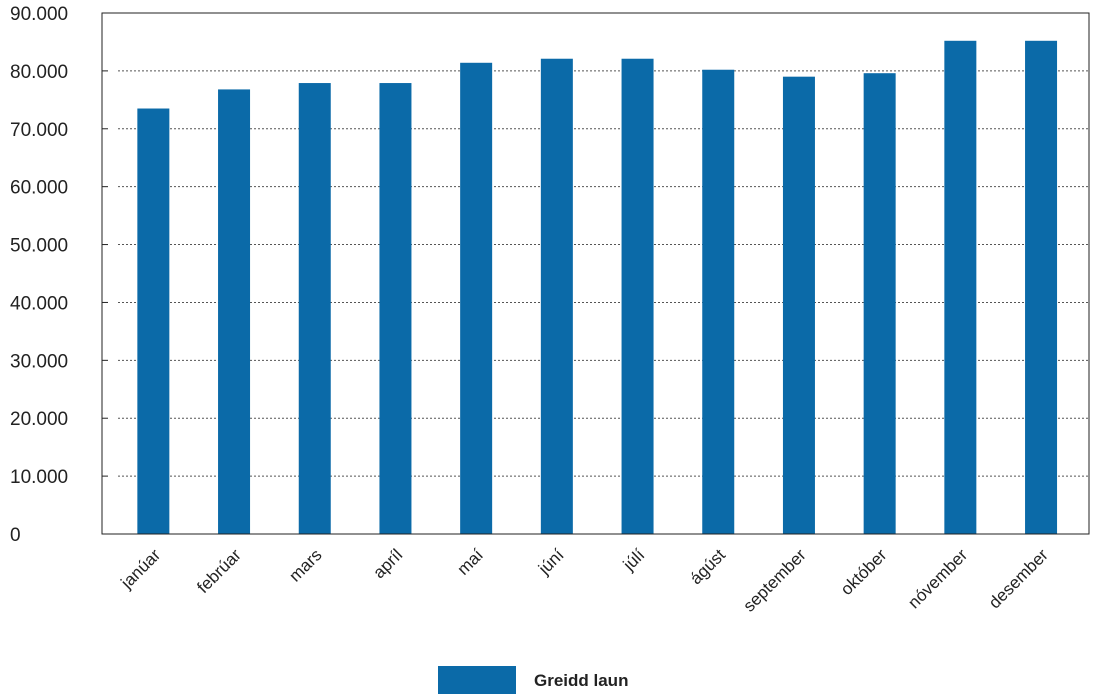 The image size is (1102, 694). What do you see at coordinates (477, 680) in the screenshot?
I see `legend-swatch` at bounding box center [477, 680].